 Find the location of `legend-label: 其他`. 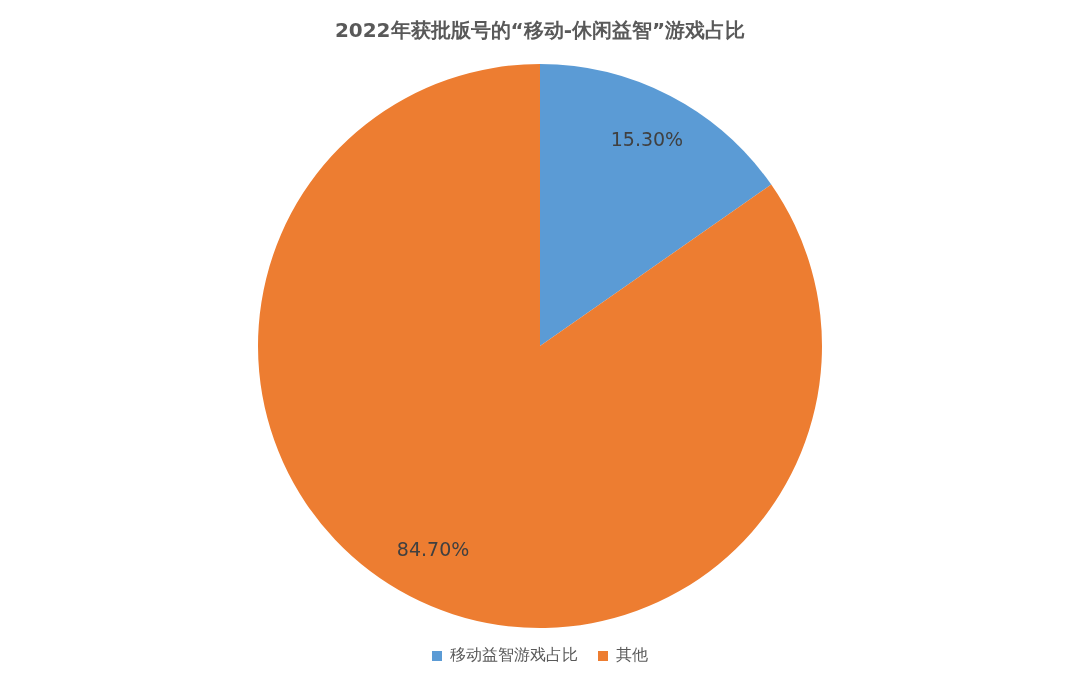

legend-label: 其他 is located at coordinates (632, 655).